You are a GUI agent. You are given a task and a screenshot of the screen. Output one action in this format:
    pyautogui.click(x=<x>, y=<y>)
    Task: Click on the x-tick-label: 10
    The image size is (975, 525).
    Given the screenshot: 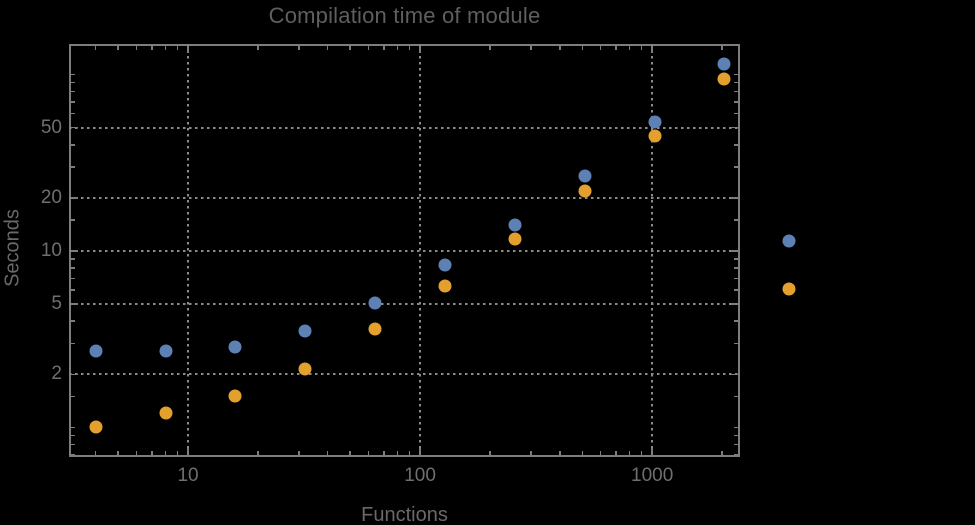 What is the action you would take?
    pyautogui.click(x=188, y=475)
    